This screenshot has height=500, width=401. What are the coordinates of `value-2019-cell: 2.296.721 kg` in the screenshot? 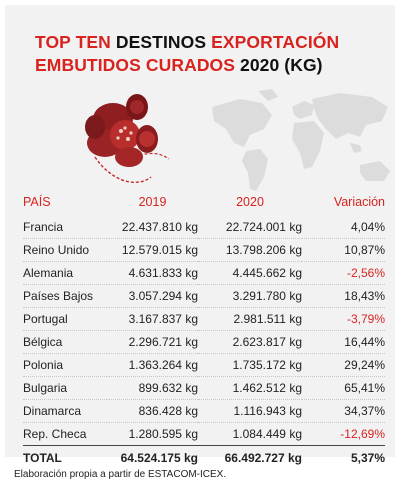 It's located at (152, 342).